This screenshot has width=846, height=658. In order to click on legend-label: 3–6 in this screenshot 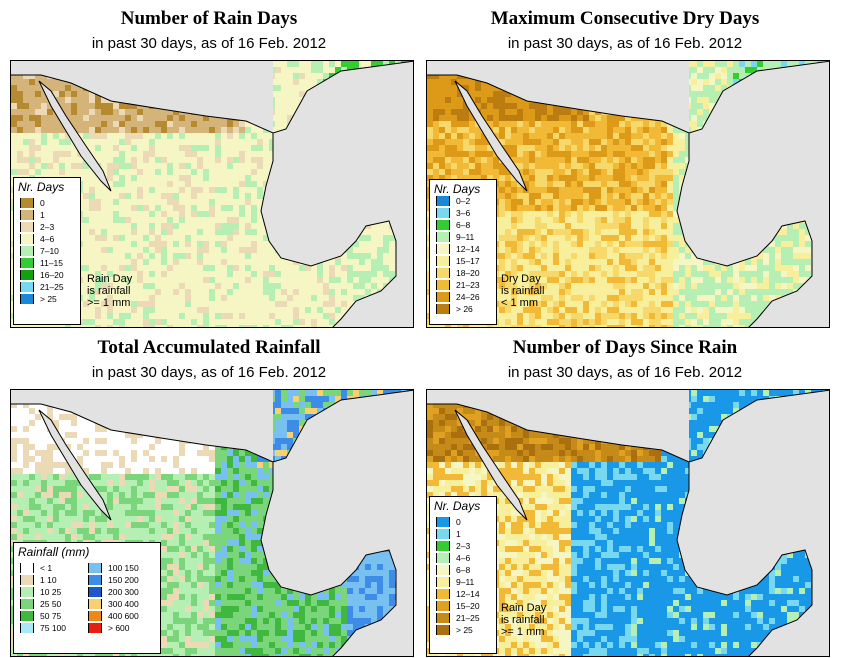, I will do `click(463, 213)`.